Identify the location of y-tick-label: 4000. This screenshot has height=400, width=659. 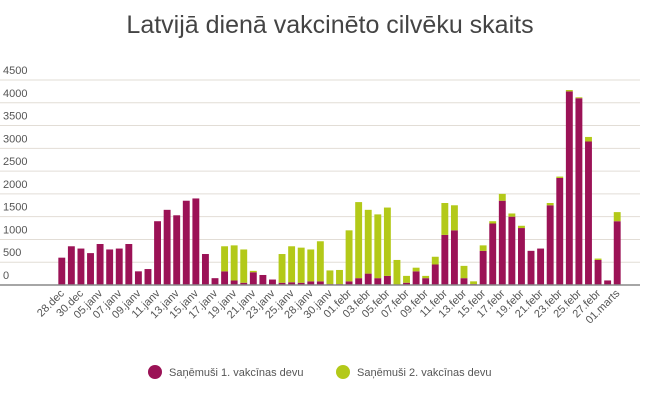
(15, 94).